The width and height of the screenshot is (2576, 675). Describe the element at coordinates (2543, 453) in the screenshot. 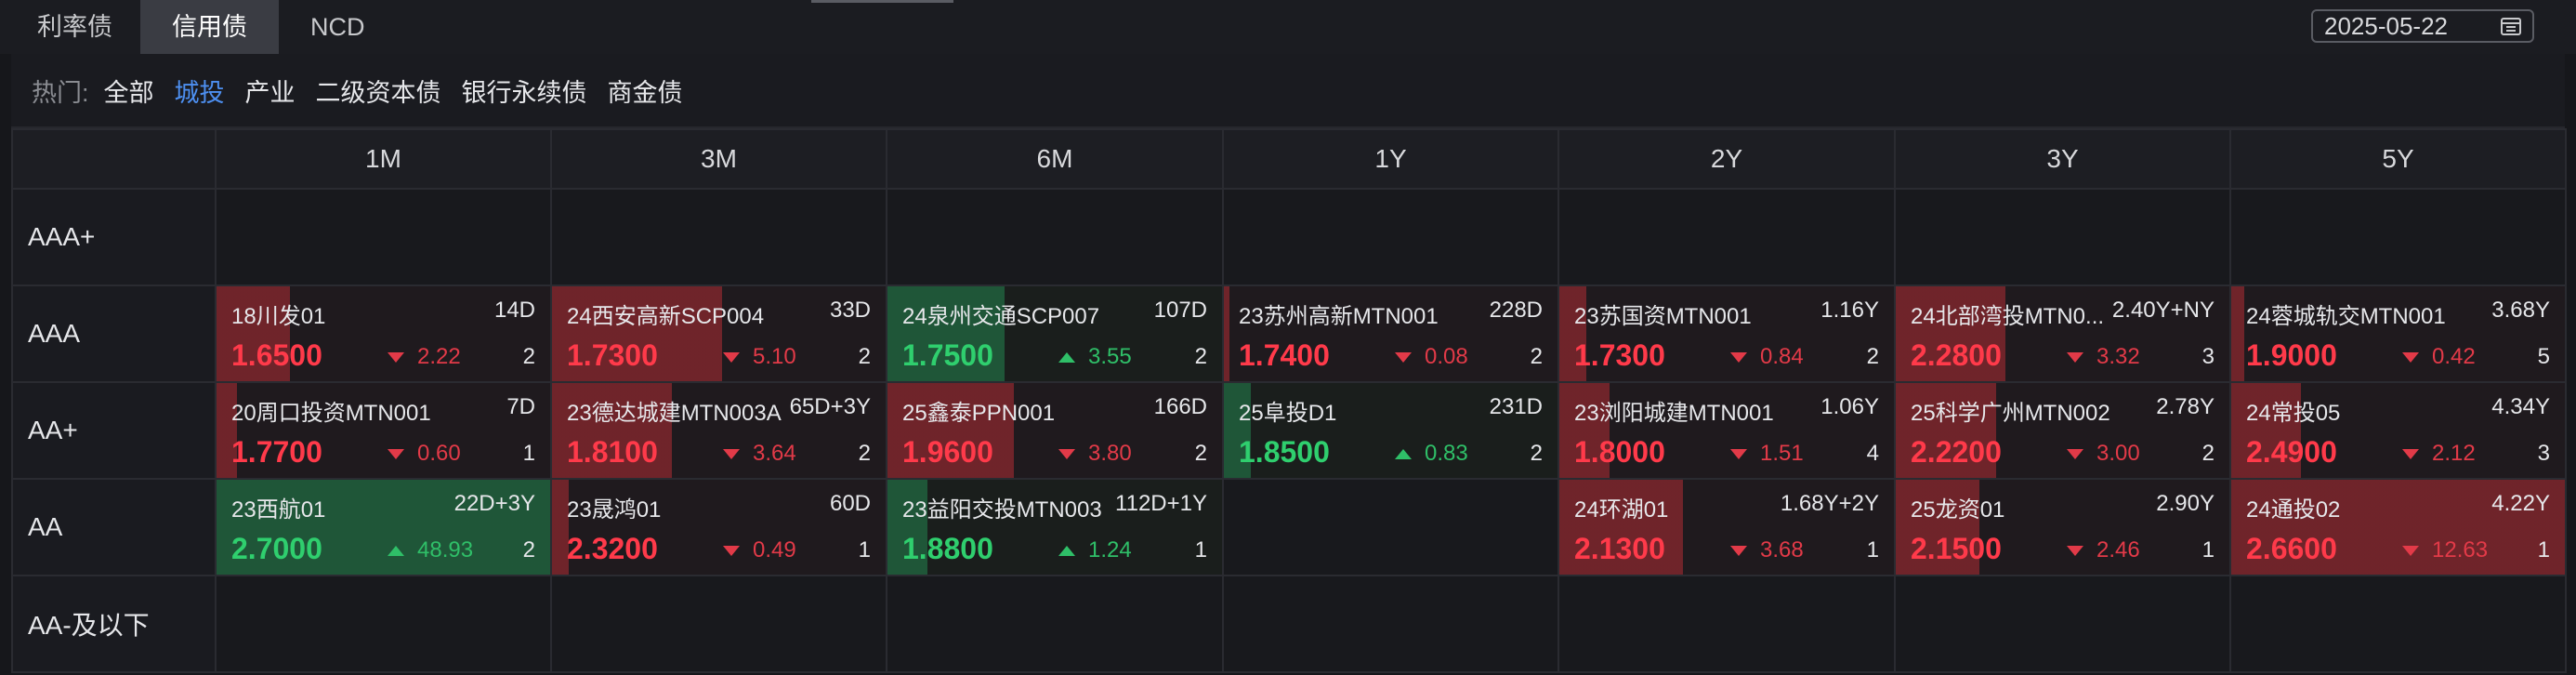

I see `bond-count: 3` at that location.